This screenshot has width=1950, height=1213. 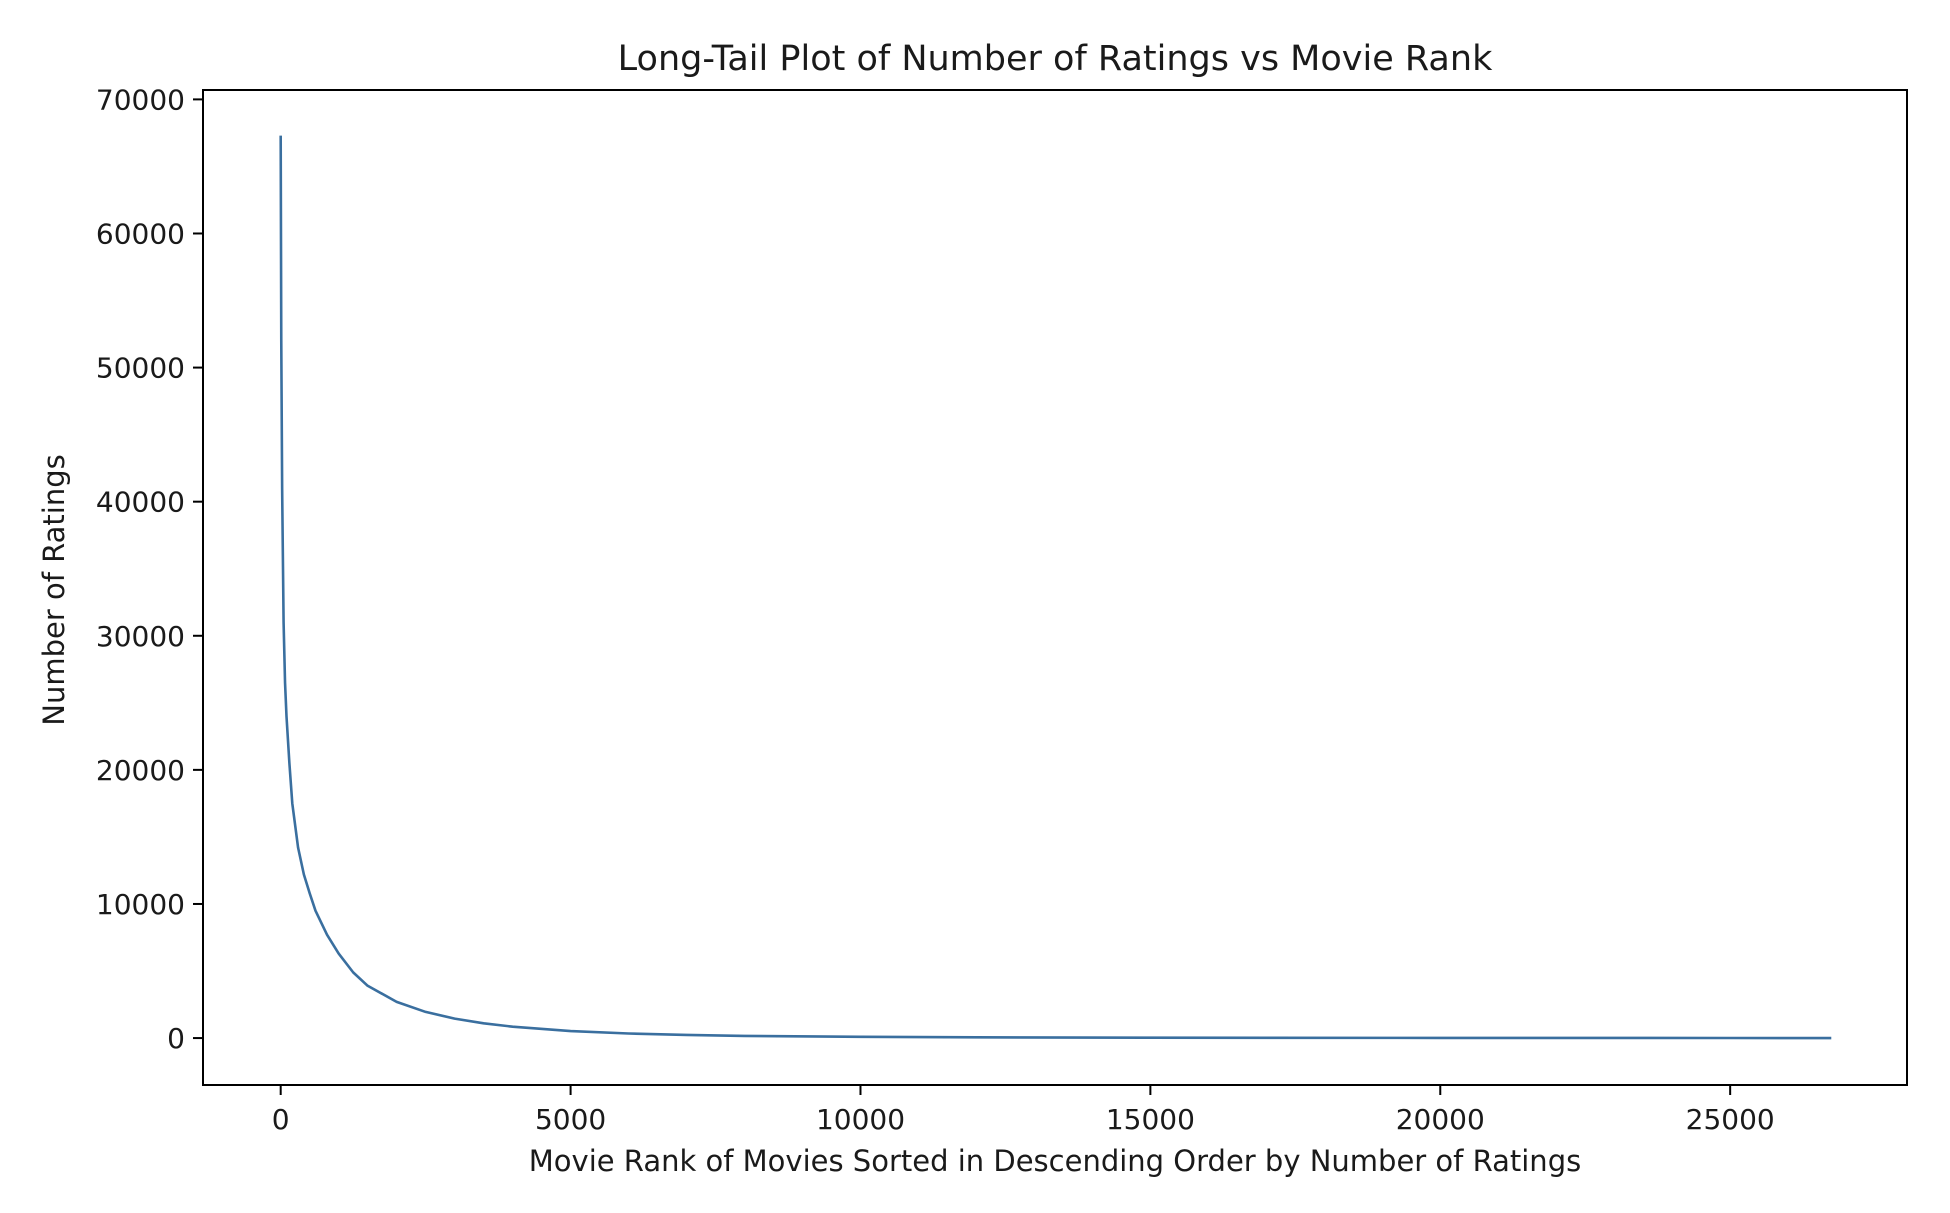 I want to click on y-tick-label: 0, so click(x=176, y=1038).